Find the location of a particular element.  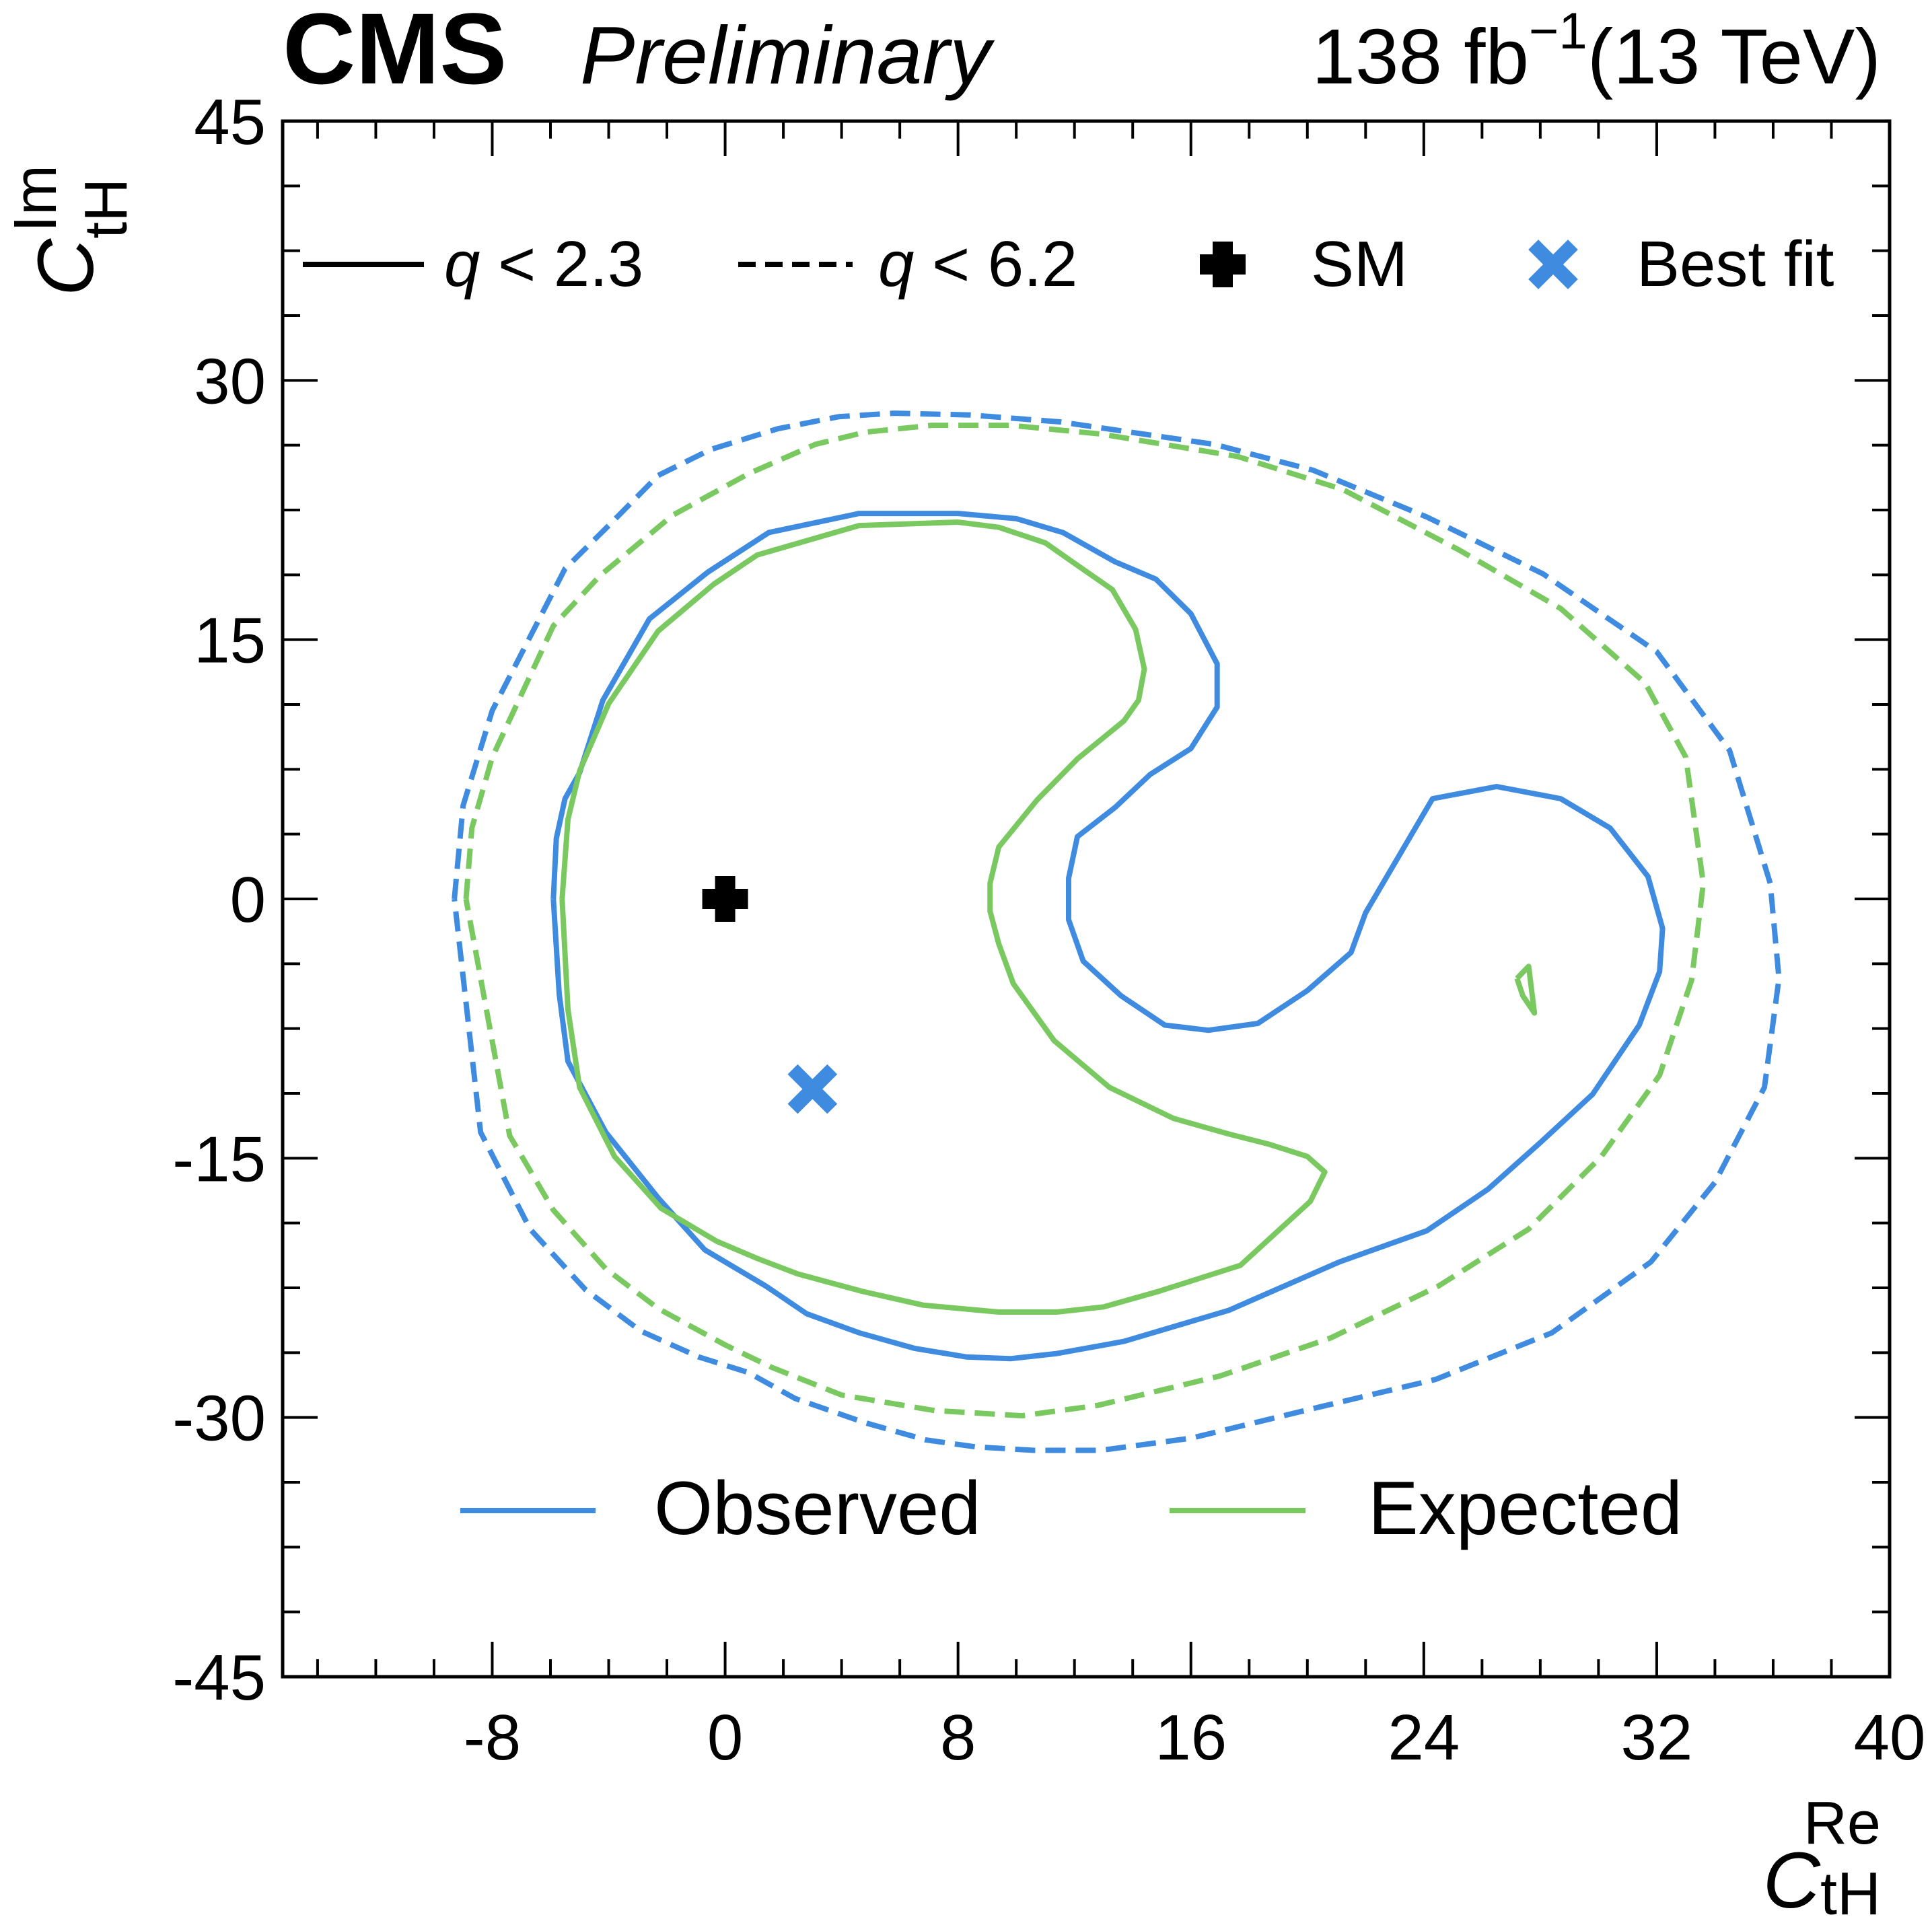

style-legend: q < 2.3 q < 6.2 SM Best fit is located at coordinates (1068, 264).